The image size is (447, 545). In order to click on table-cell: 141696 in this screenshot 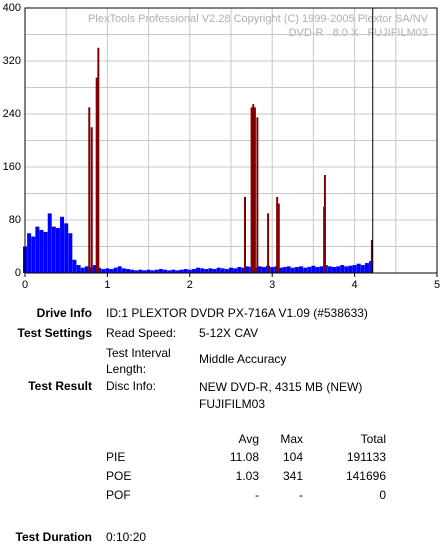, I will do `click(365, 476)`.